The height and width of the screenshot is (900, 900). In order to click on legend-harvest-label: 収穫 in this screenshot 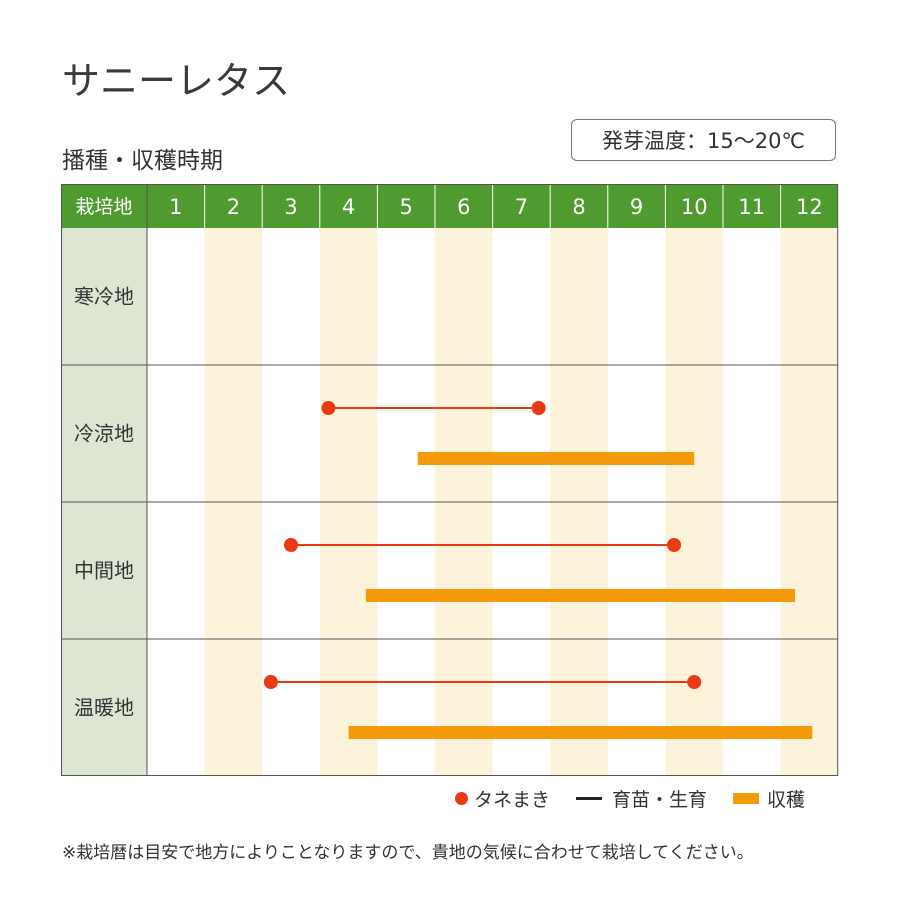, I will do `click(786, 799)`.